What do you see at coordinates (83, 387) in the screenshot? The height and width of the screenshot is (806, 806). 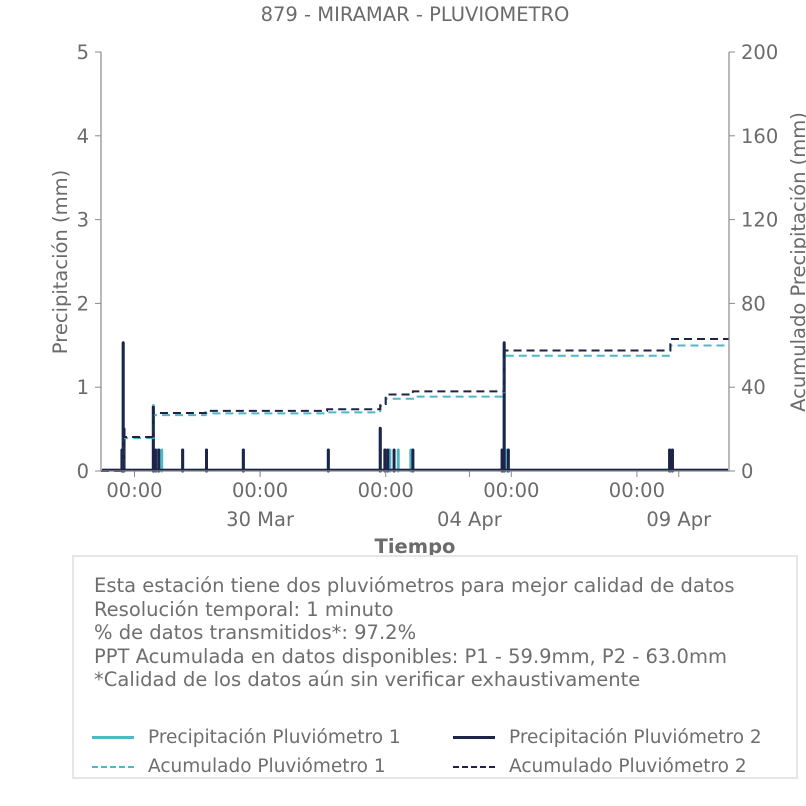 I see `y-tick-label: 1` at bounding box center [83, 387].